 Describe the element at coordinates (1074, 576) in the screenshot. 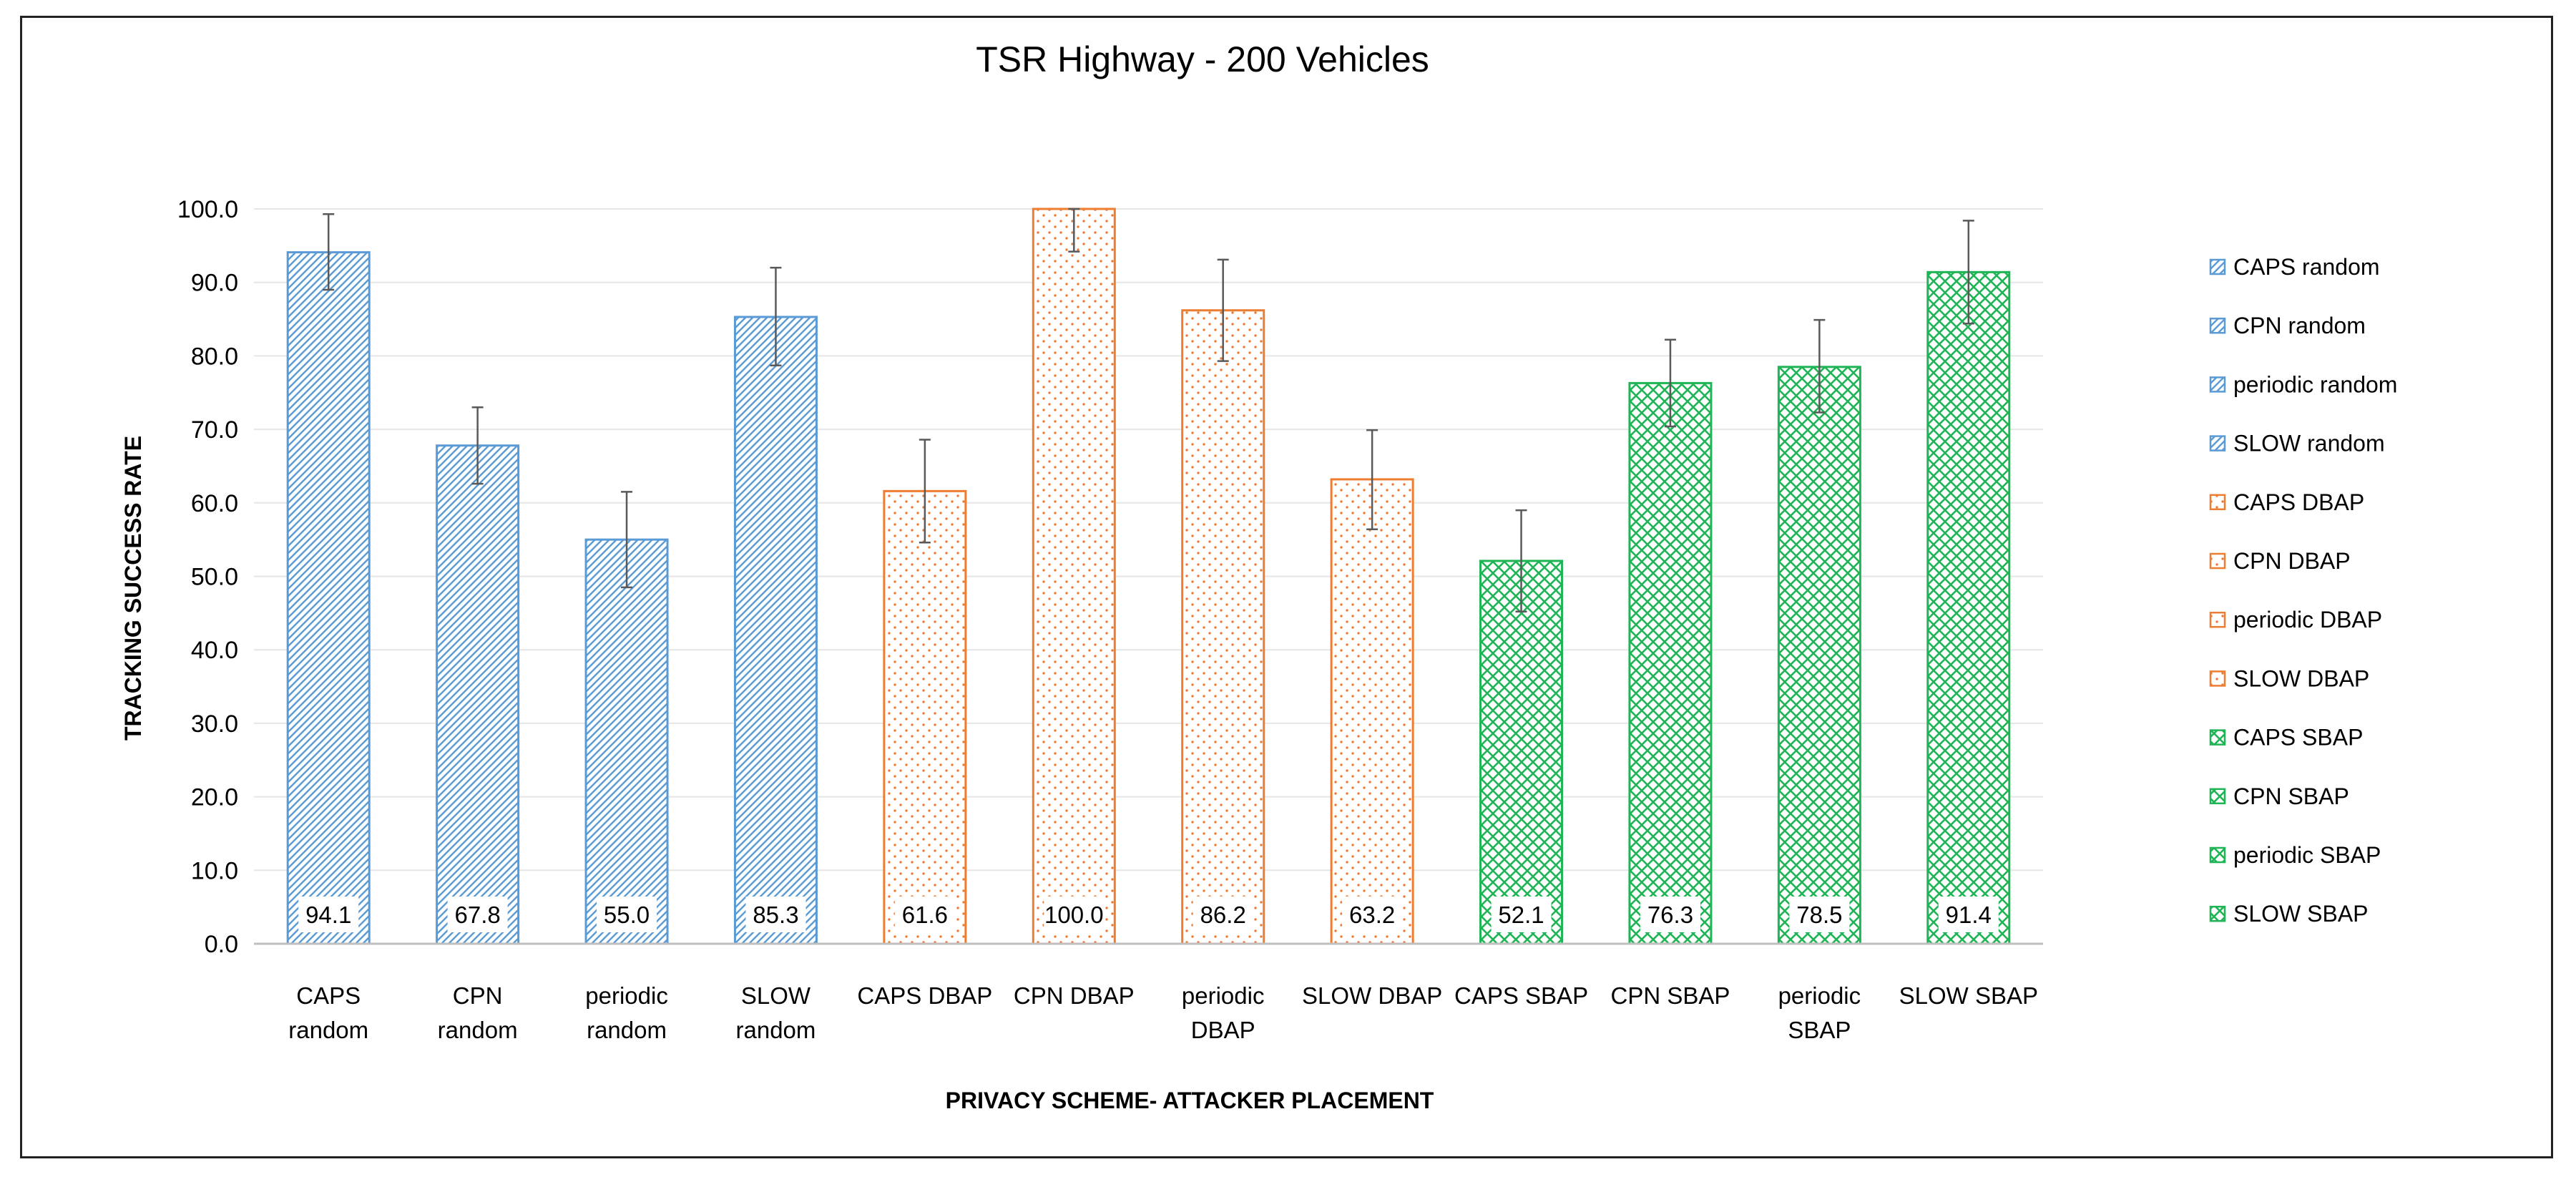

I see `bar-cpn-dbap` at that location.